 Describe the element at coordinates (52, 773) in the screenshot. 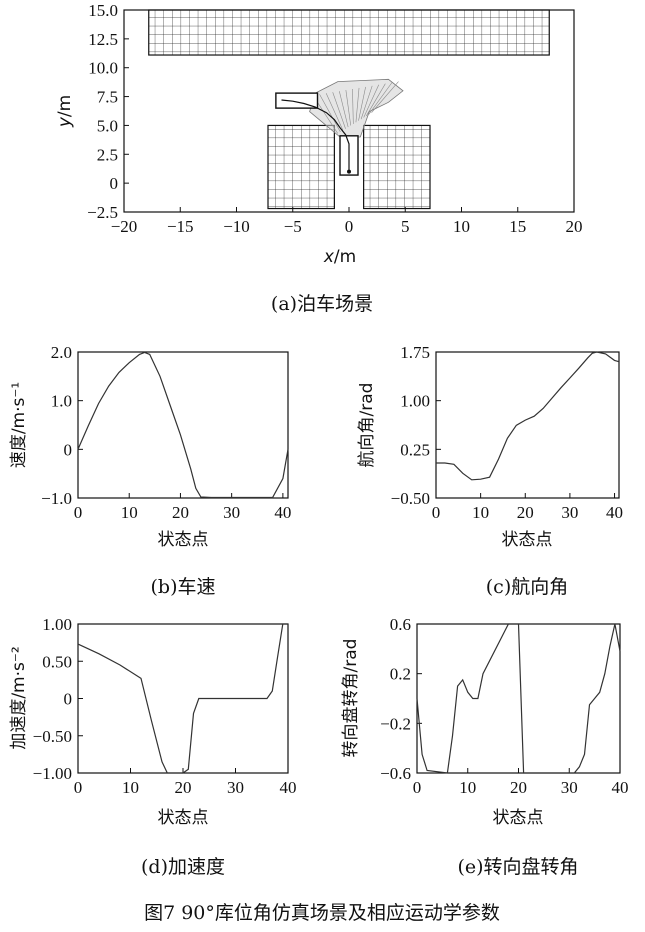

I see `panel-d-ytick-label: −1.00` at that location.